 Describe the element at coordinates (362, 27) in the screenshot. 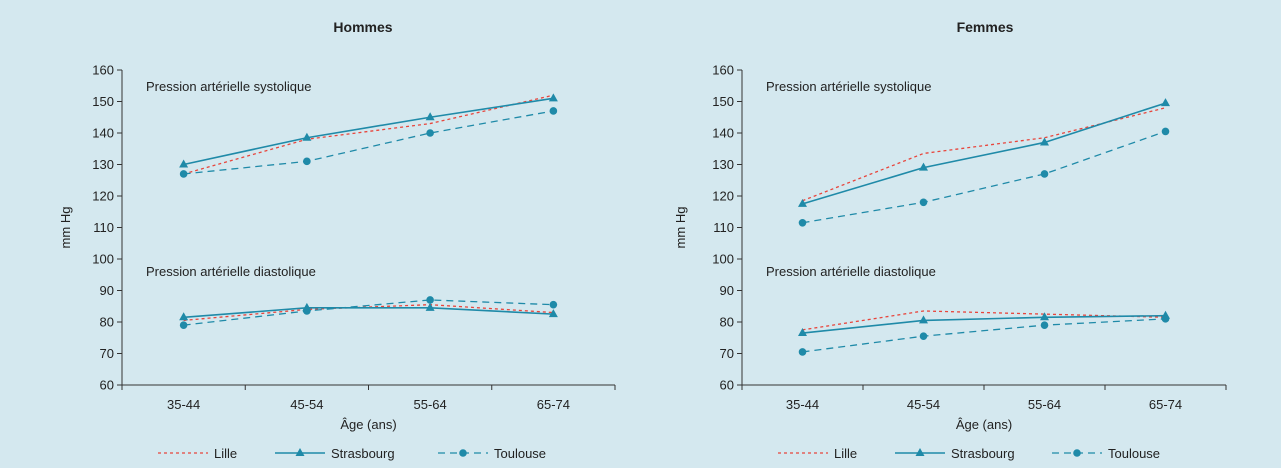

I see `chart-title: Hommes` at that location.